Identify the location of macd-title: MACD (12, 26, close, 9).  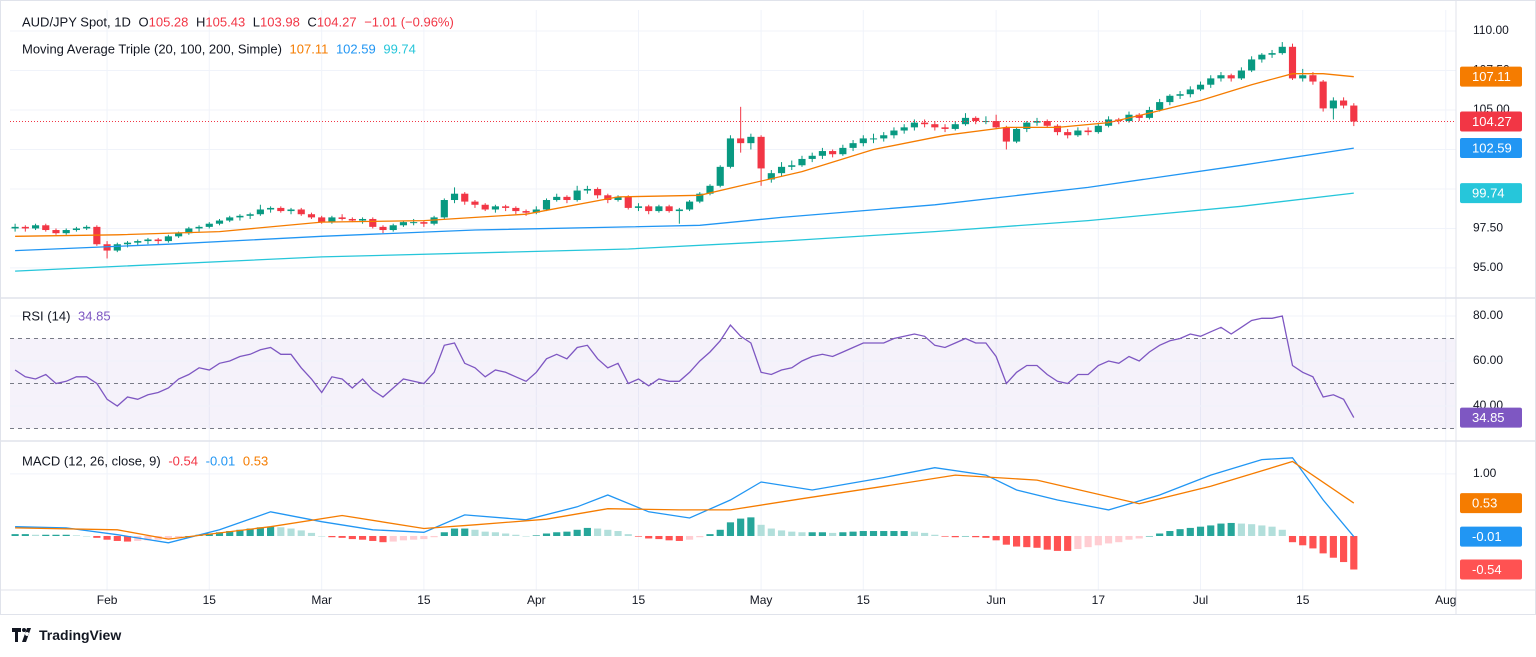
(91, 461).